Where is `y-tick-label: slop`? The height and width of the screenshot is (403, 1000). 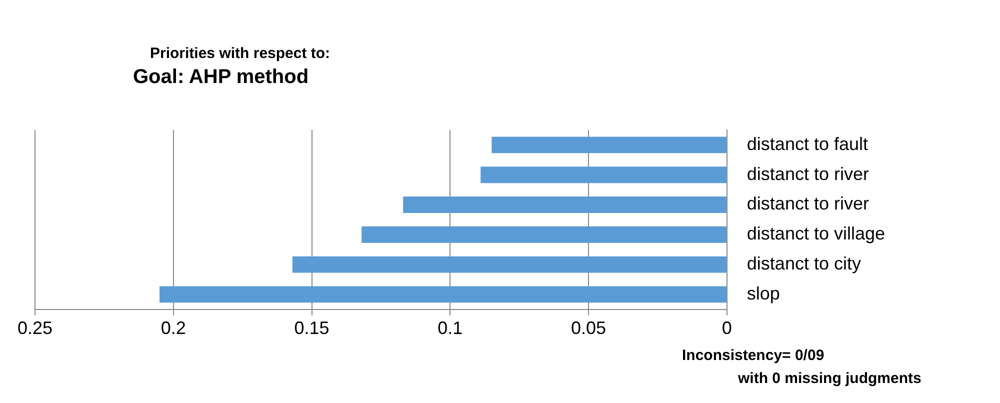
y-tick-label: slop is located at coordinates (763, 293).